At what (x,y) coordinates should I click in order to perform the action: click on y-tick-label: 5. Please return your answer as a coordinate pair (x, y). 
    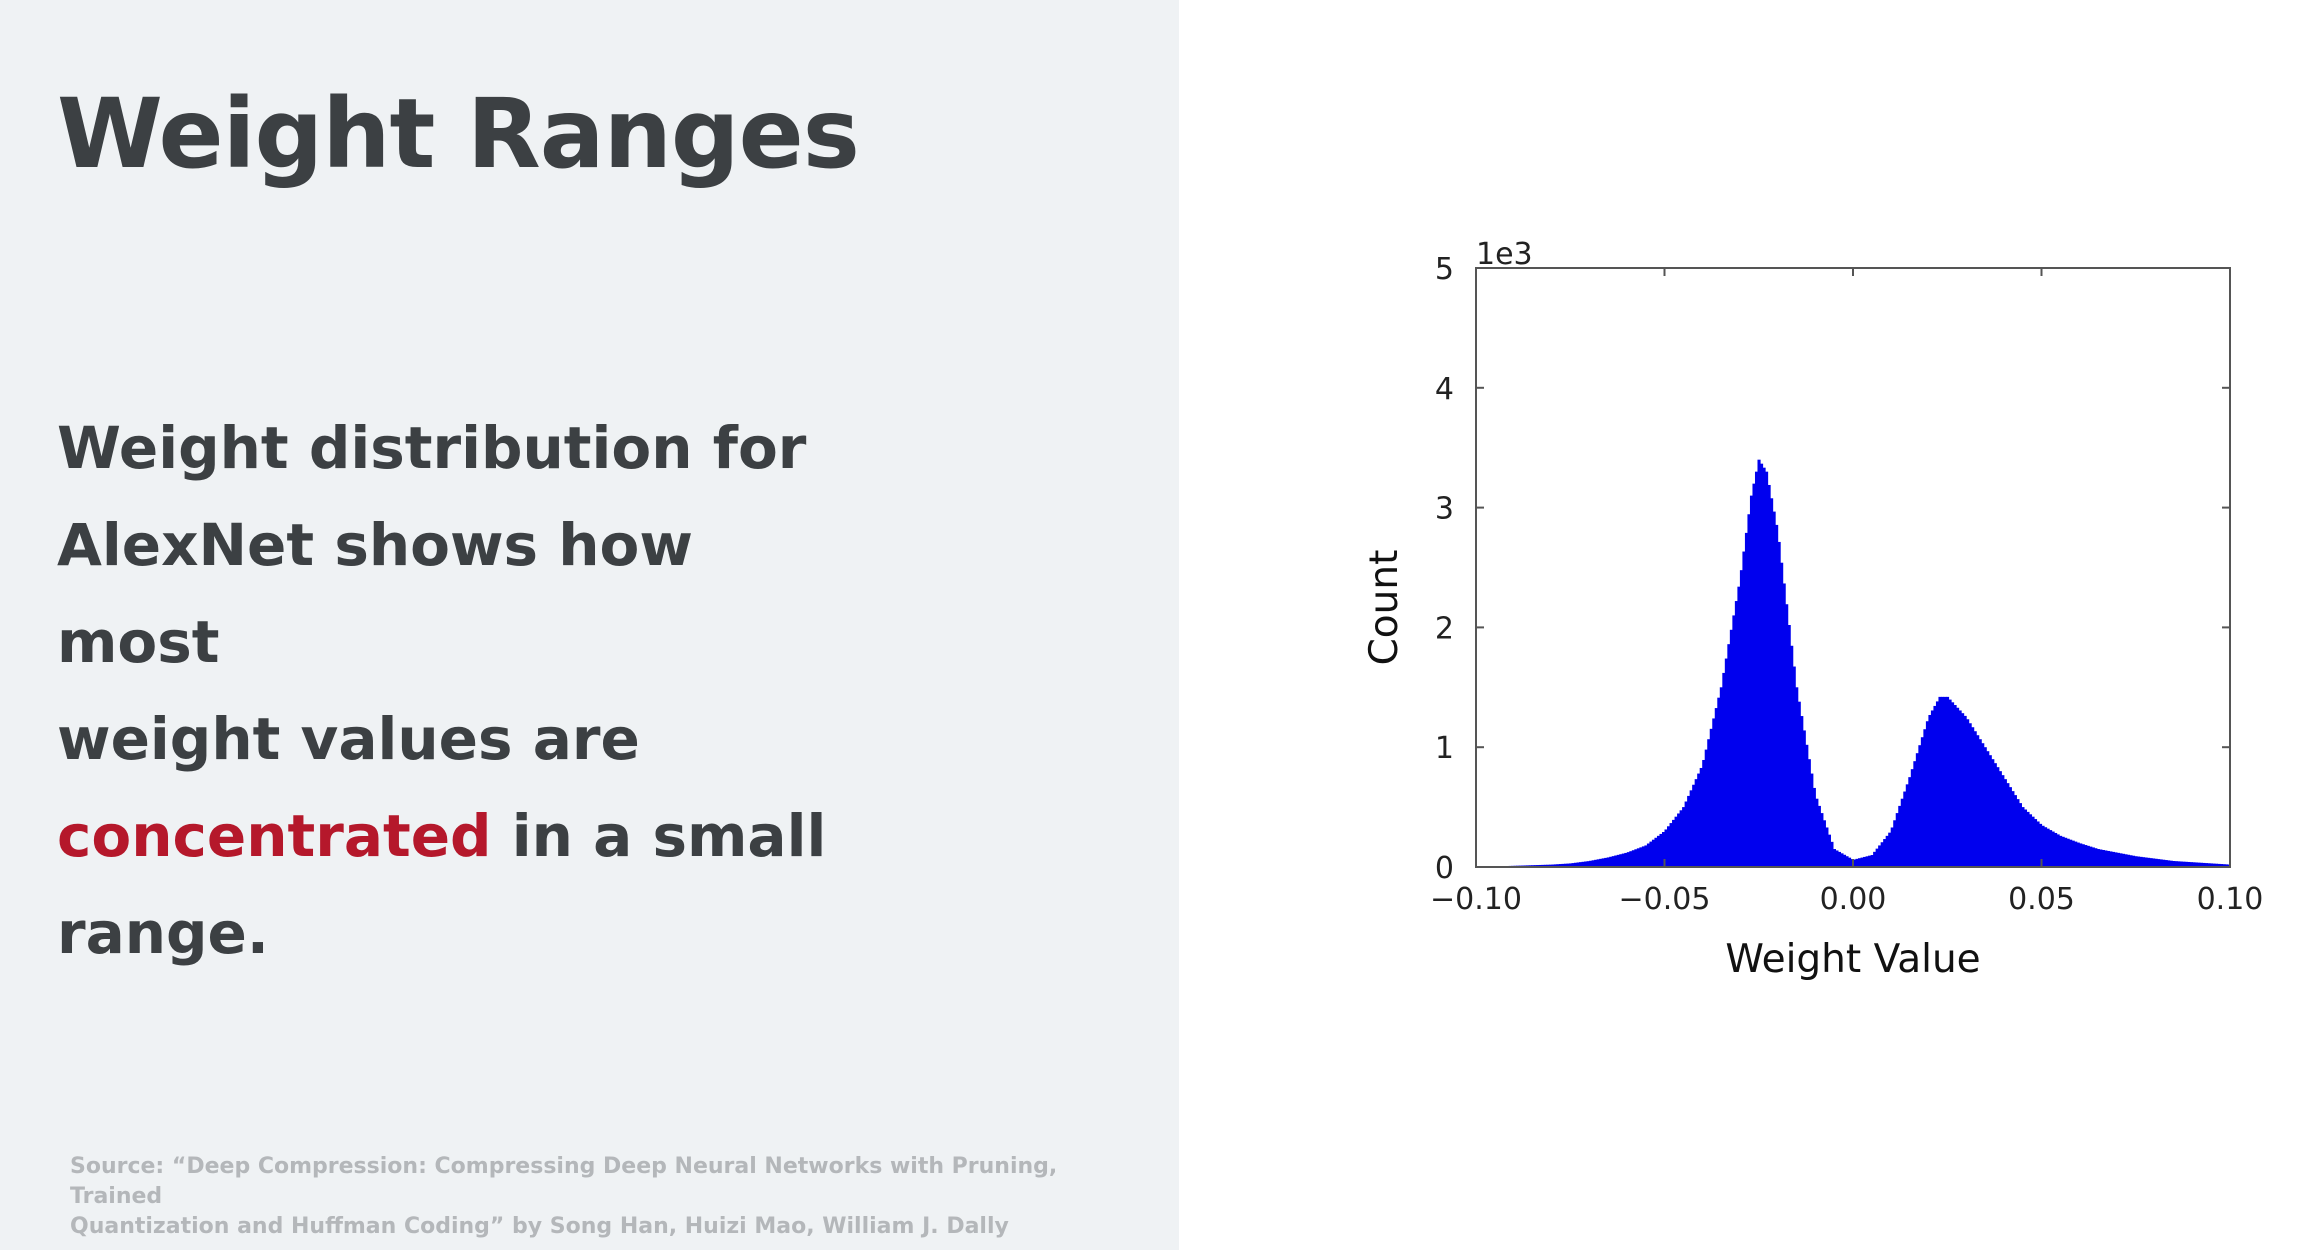
    Looking at the image, I should click on (1444, 269).